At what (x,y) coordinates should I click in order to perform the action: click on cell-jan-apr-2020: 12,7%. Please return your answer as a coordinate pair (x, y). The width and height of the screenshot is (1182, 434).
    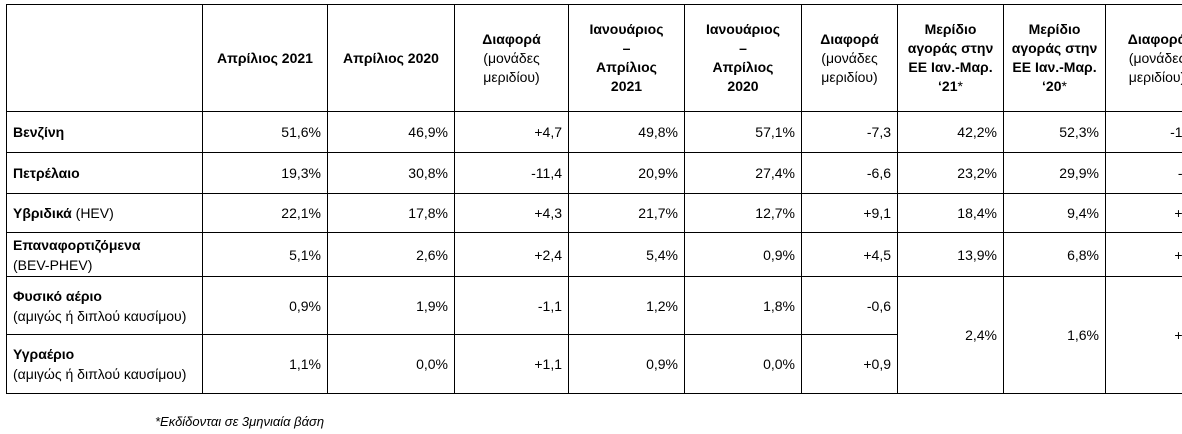
    Looking at the image, I should click on (743, 213).